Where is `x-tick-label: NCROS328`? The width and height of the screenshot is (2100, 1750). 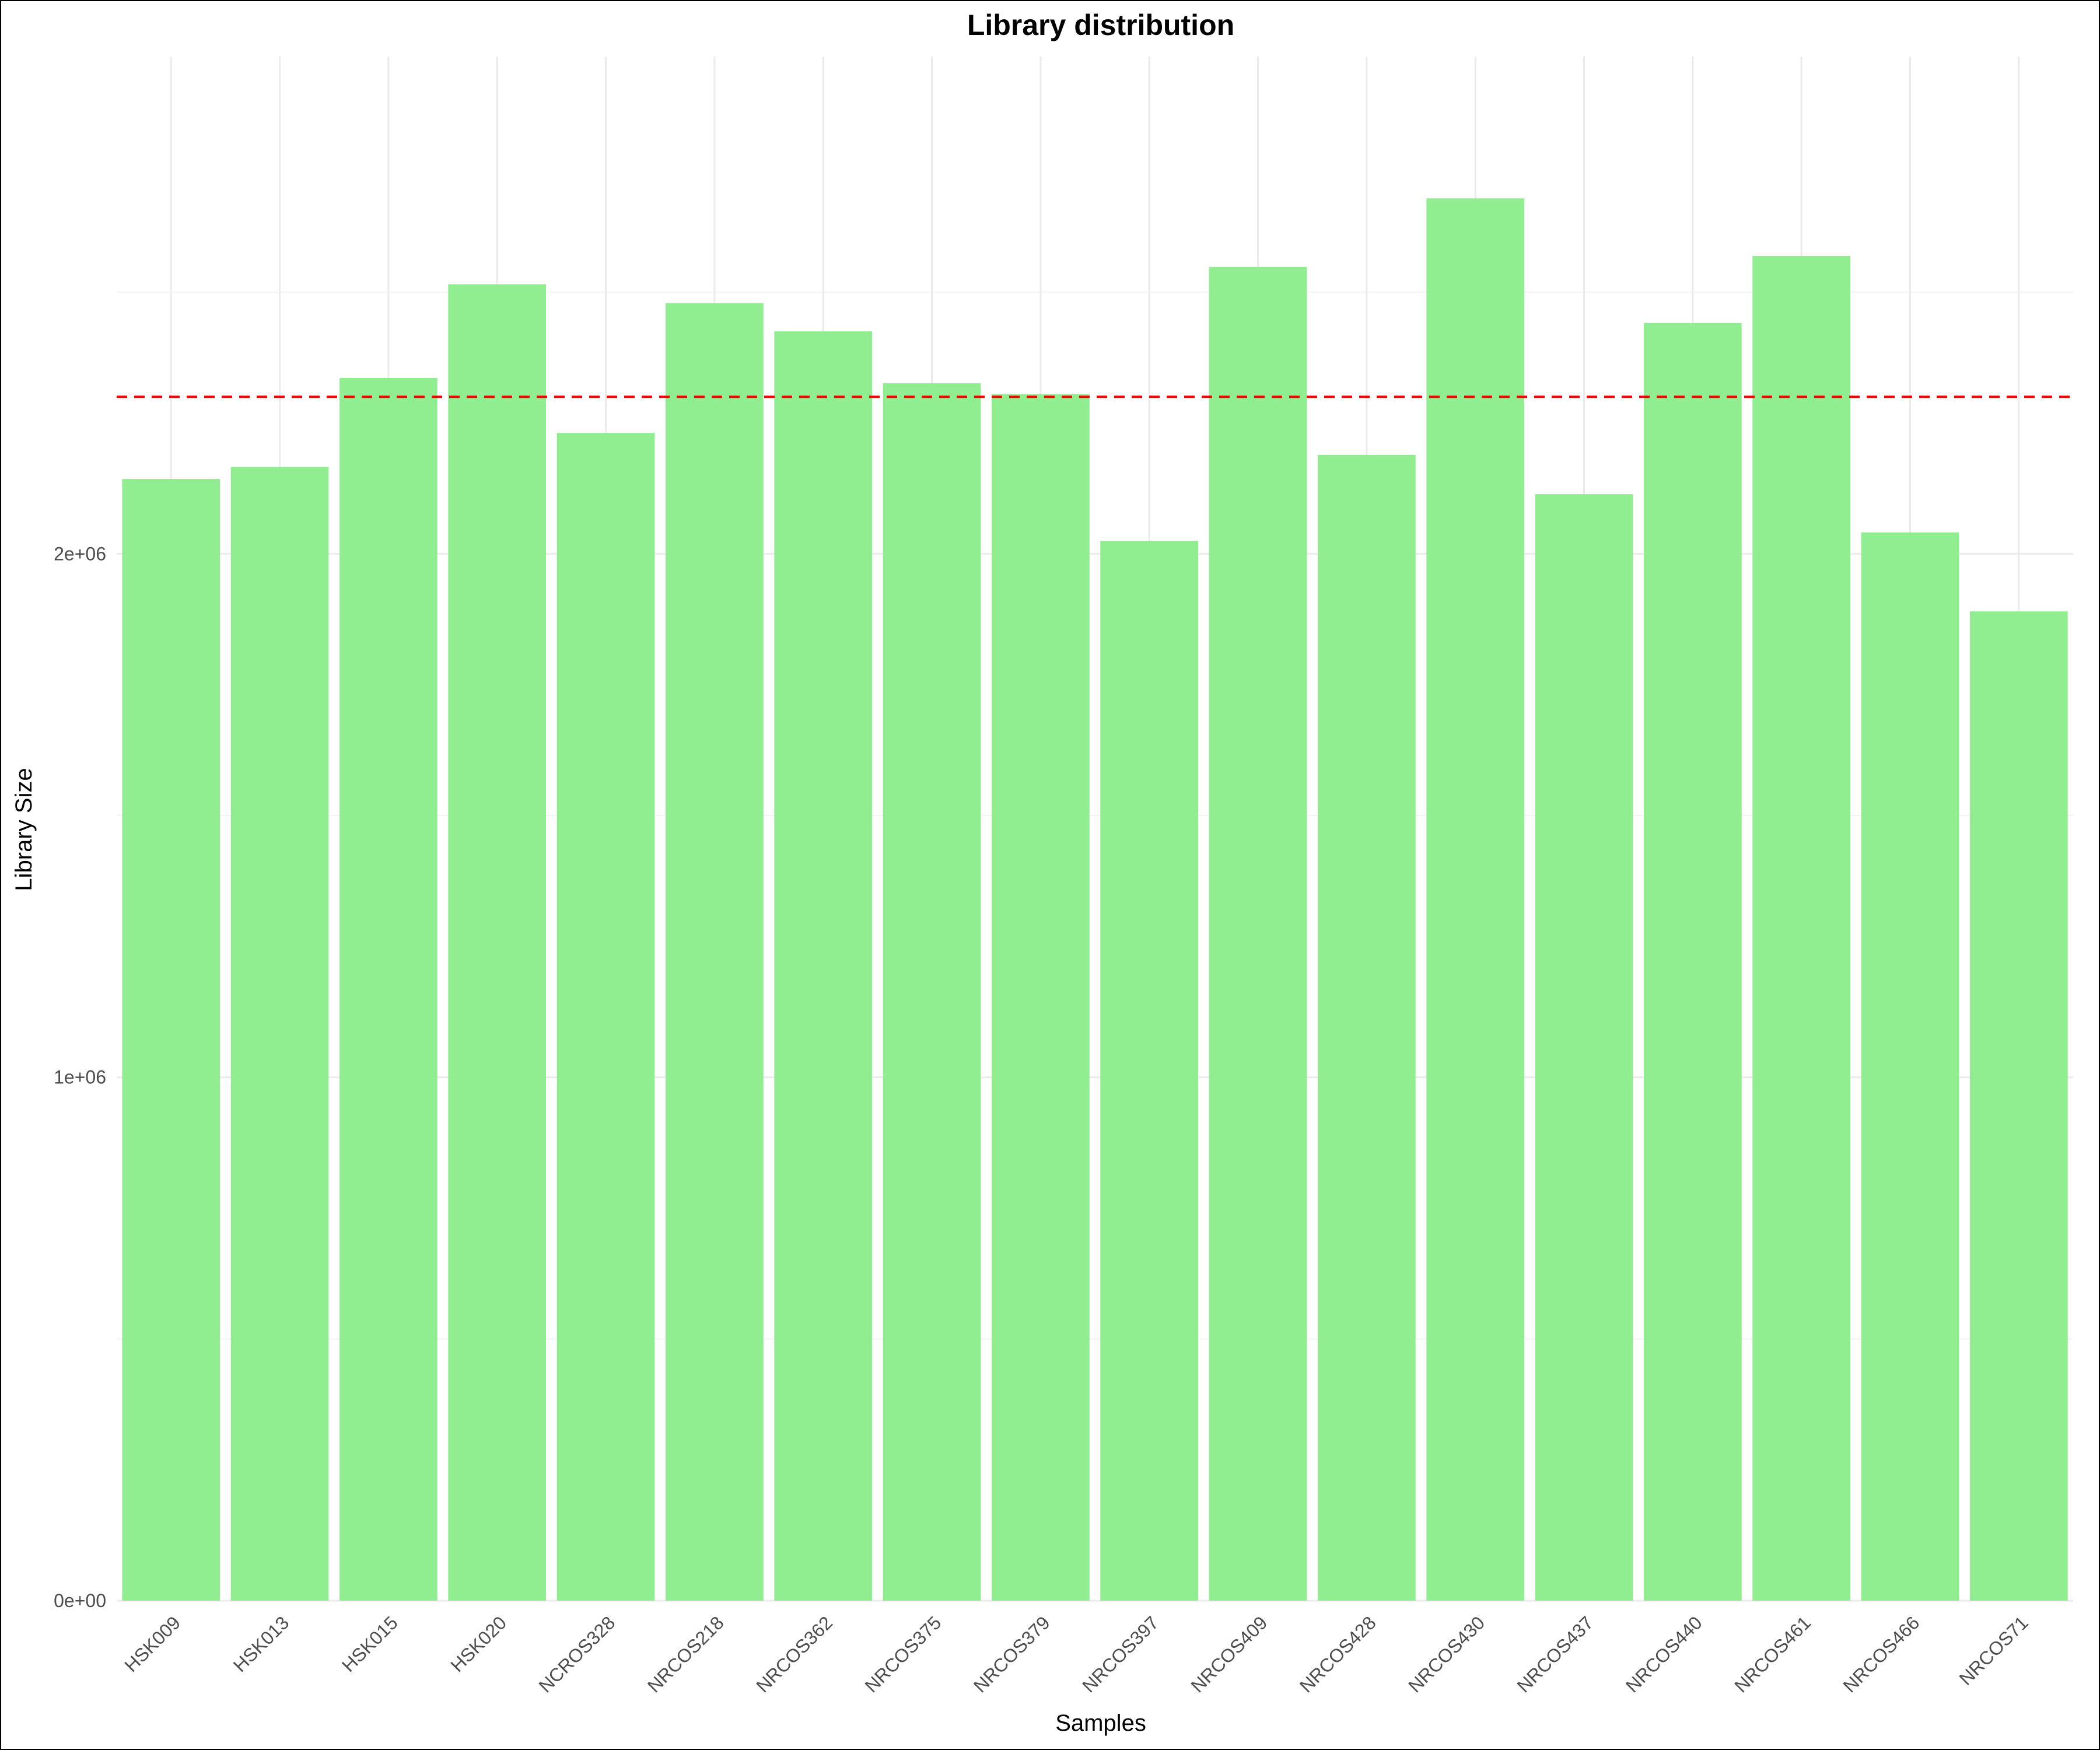
x-tick-label: NCROS328 is located at coordinates (577, 1654).